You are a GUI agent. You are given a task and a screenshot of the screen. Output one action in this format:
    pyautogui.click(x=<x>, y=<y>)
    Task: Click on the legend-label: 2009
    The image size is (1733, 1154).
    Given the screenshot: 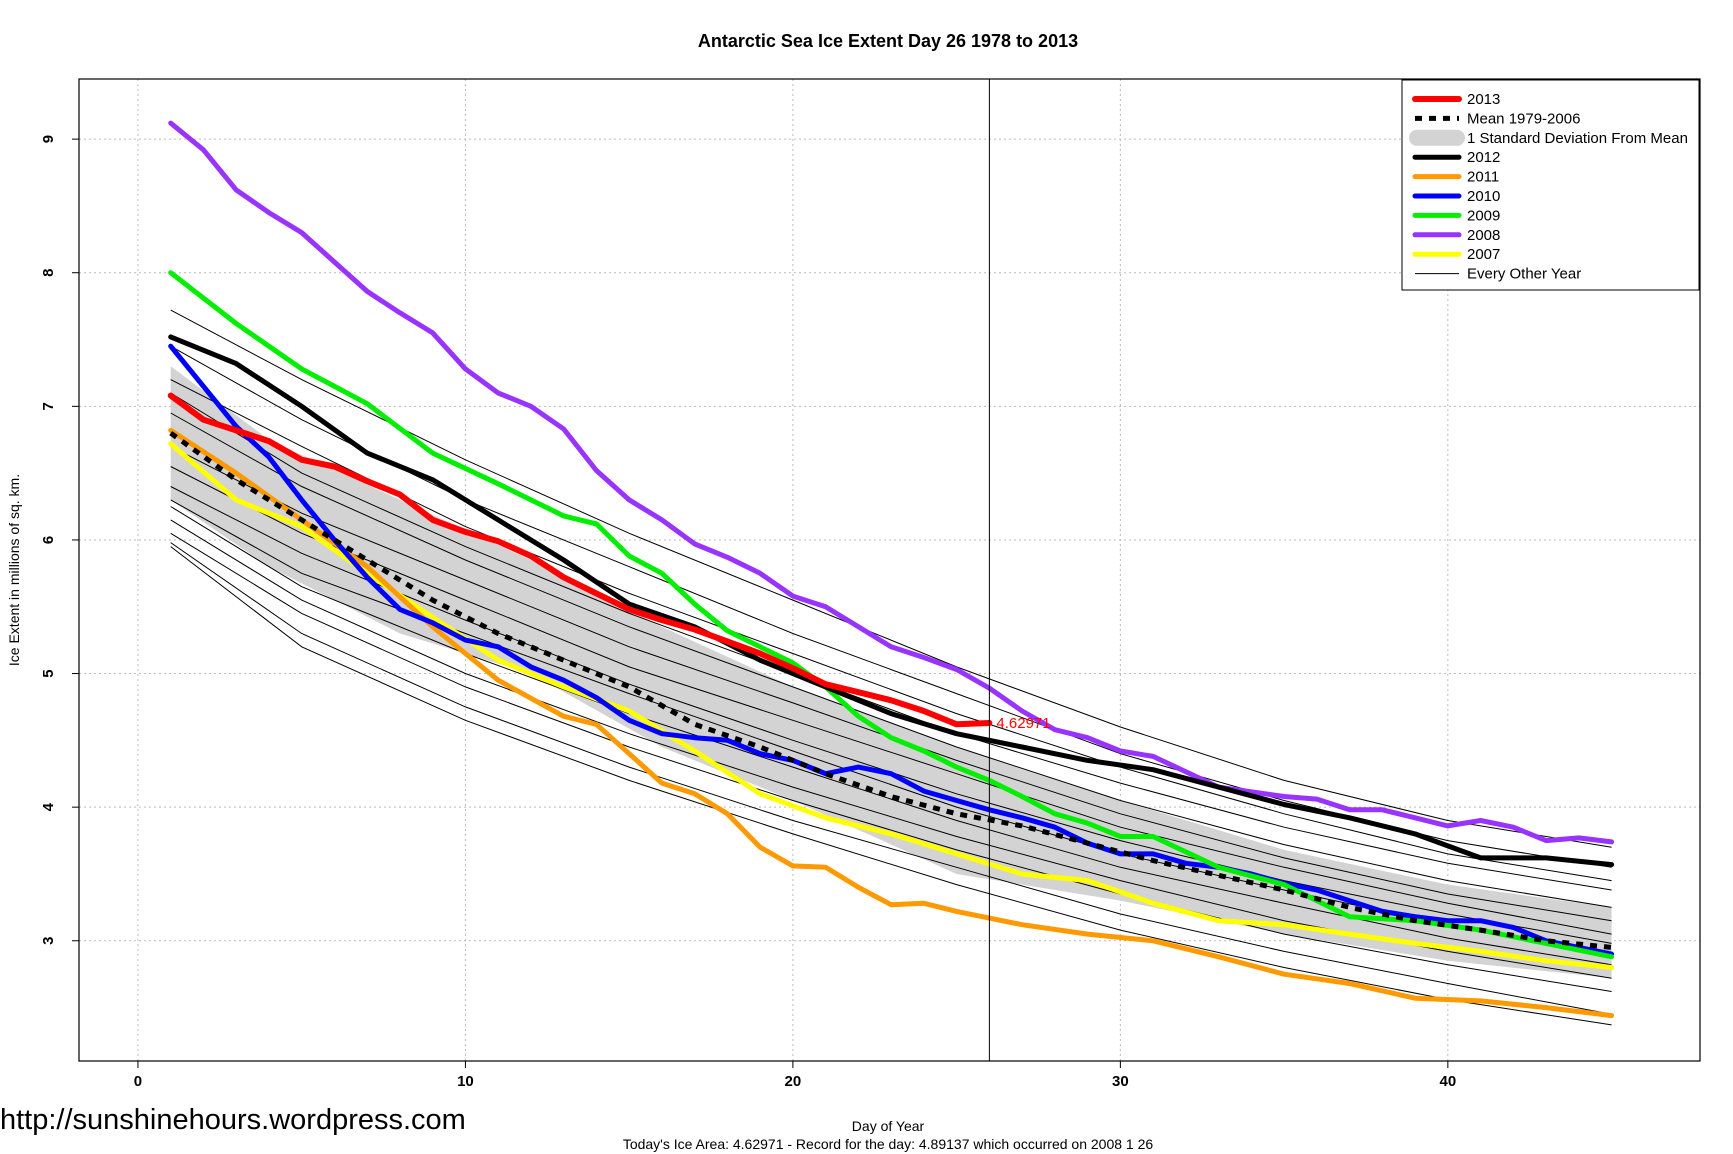 What is the action you would take?
    pyautogui.click(x=1483, y=215)
    